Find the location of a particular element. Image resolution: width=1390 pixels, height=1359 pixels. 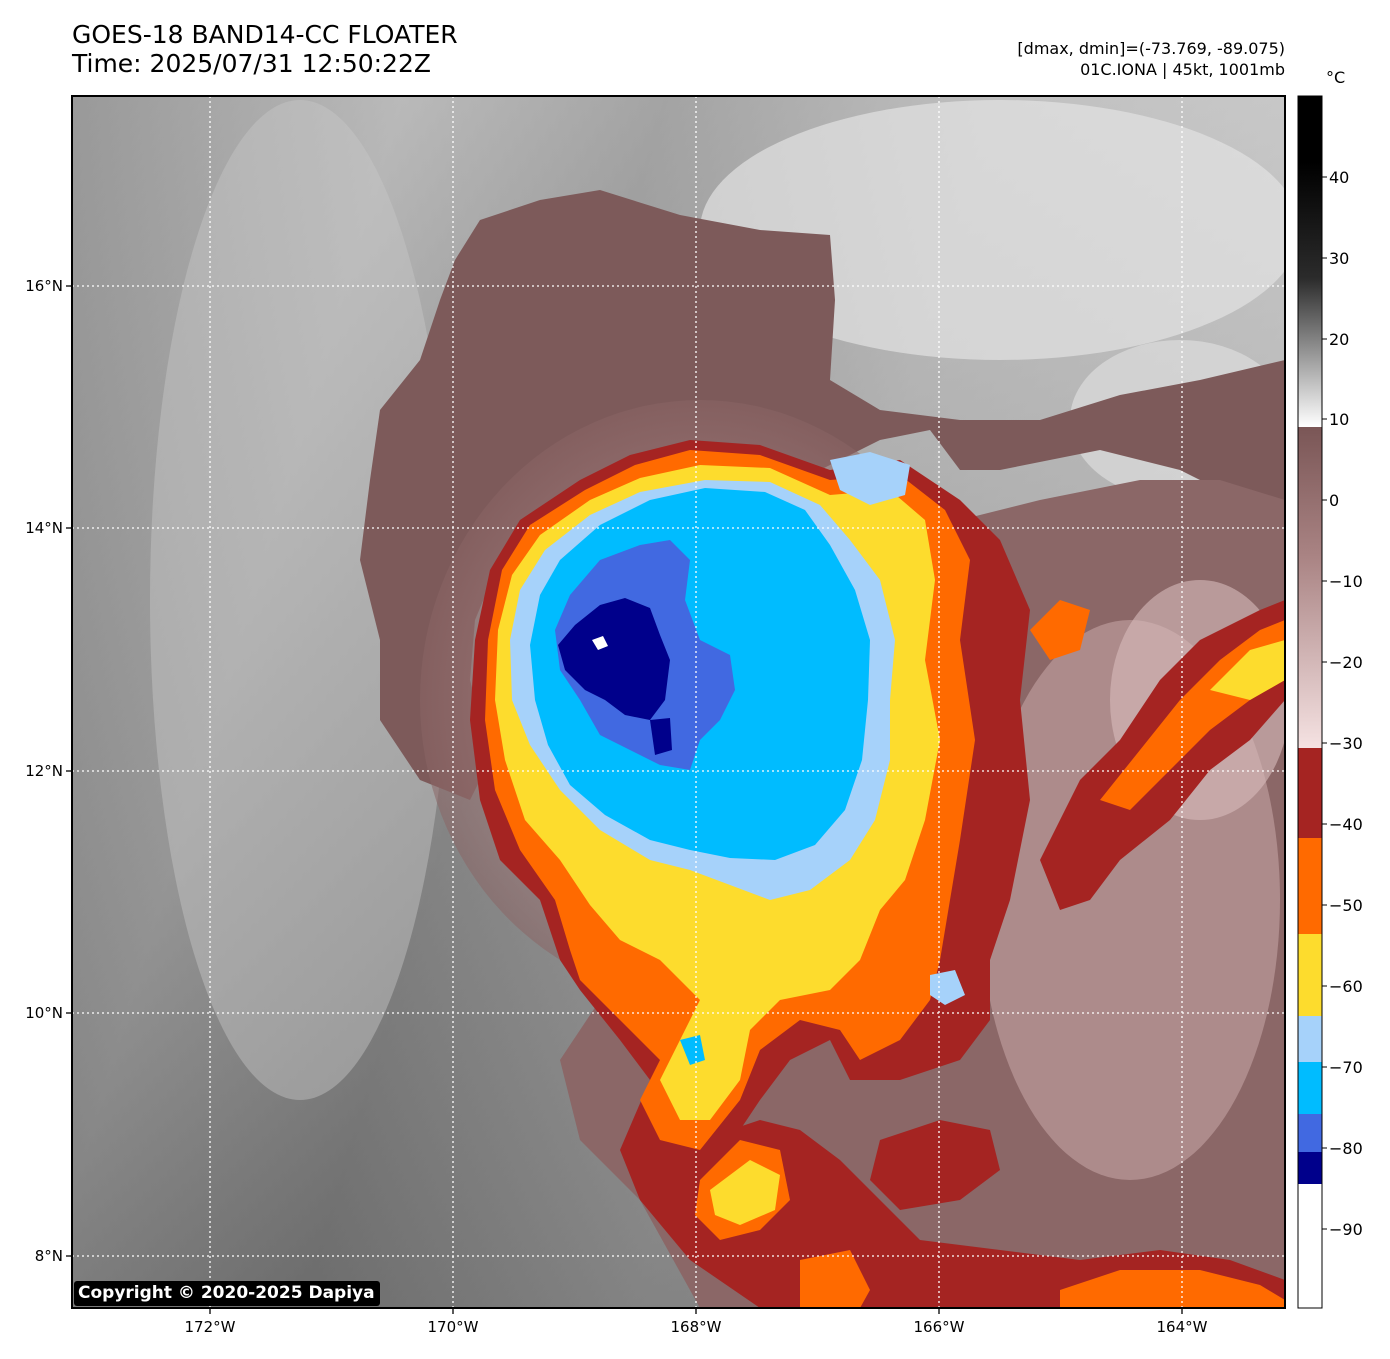

white-coldest-pixels is located at coordinates (600, 643).